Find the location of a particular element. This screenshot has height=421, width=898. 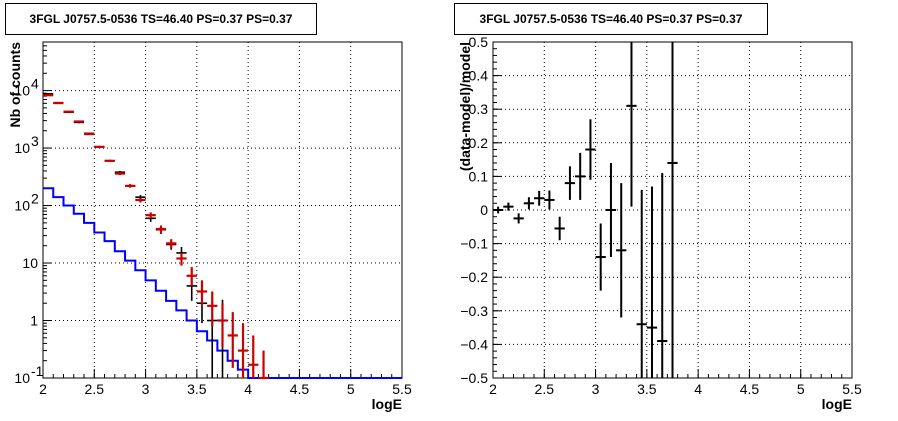

y-tick-exponent: 3 is located at coordinates (35, 141).